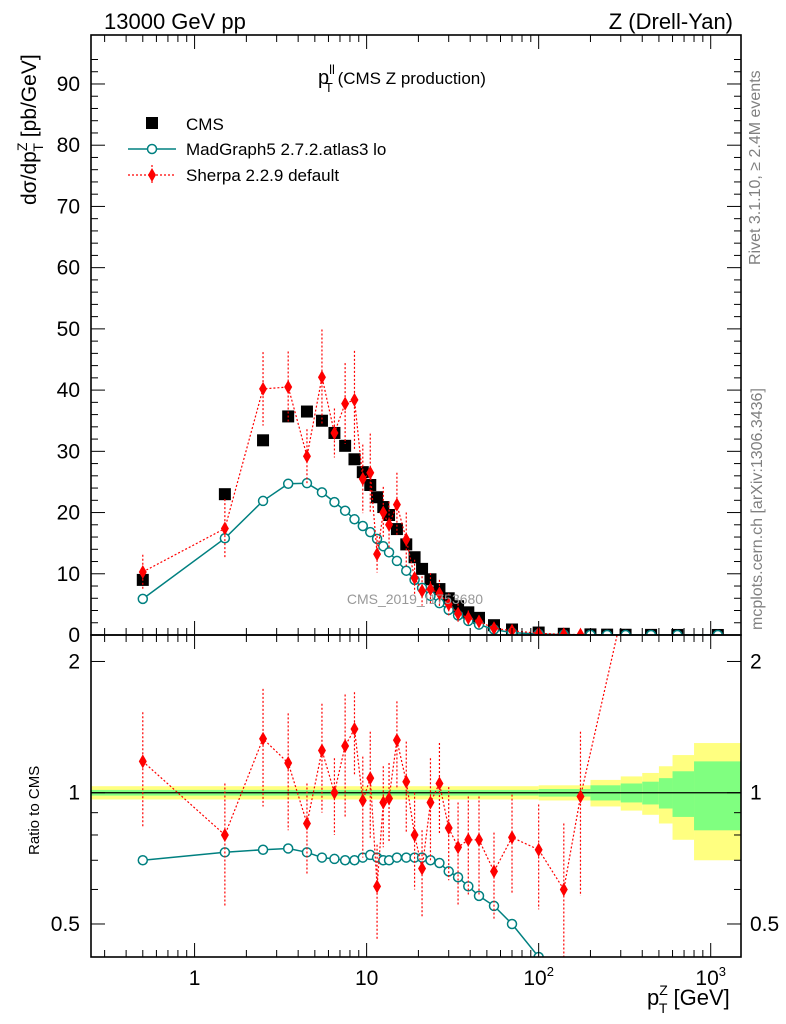 The height and width of the screenshot is (1024, 786). Describe the element at coordinates (332, 69) in the screenshot. I see `plot-title-sup: ll` at that location.